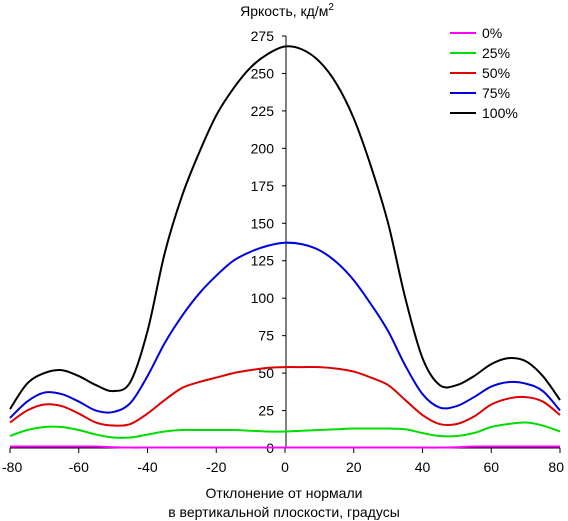 The height and width of the screenshot is (521, 568). I want to click on y-tick-label: 275, so click(263, 36).